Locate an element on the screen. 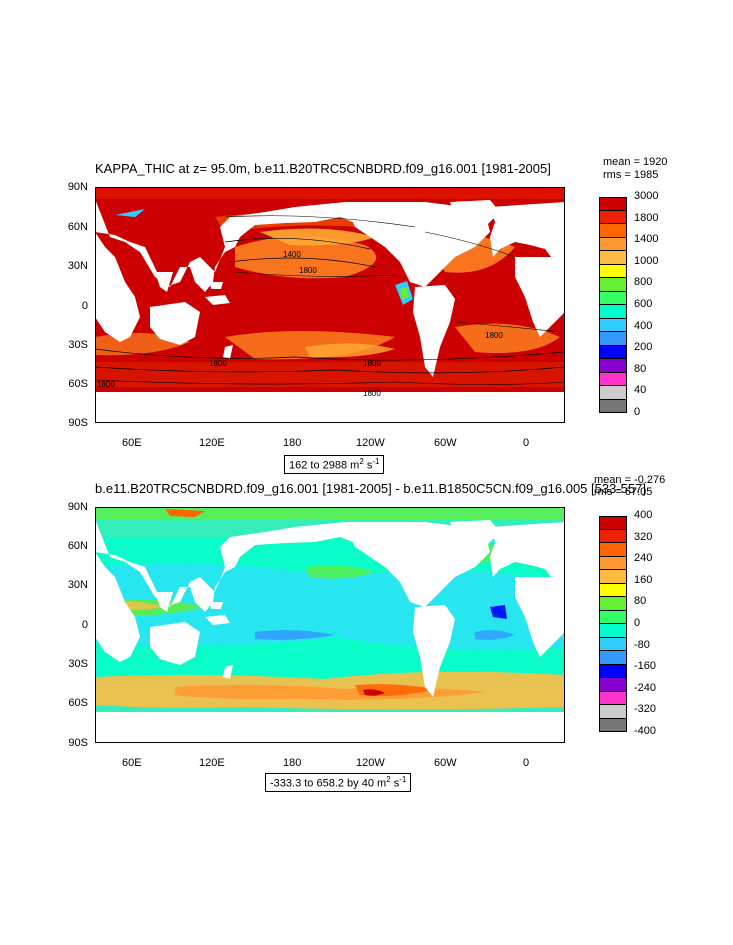  colorbar-label: 1400 is located at coordinates (646, 239).